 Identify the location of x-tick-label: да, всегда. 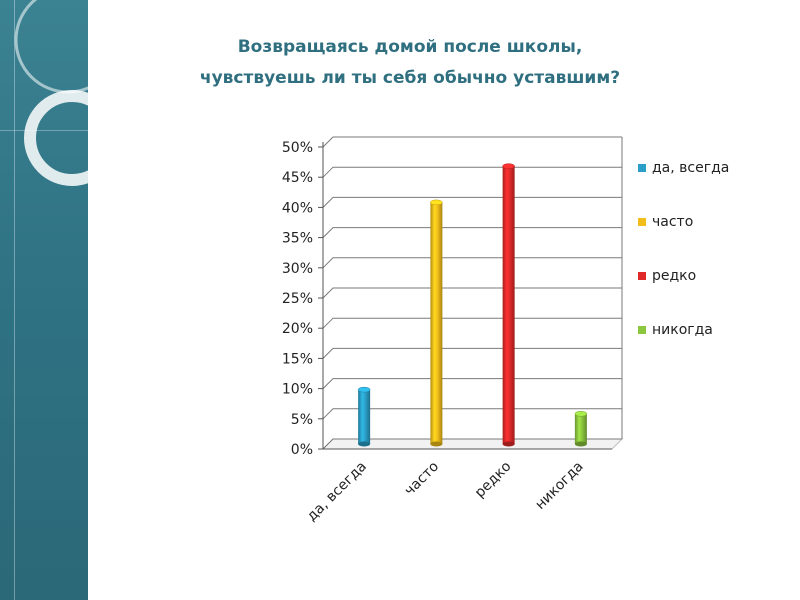
(337, 492).